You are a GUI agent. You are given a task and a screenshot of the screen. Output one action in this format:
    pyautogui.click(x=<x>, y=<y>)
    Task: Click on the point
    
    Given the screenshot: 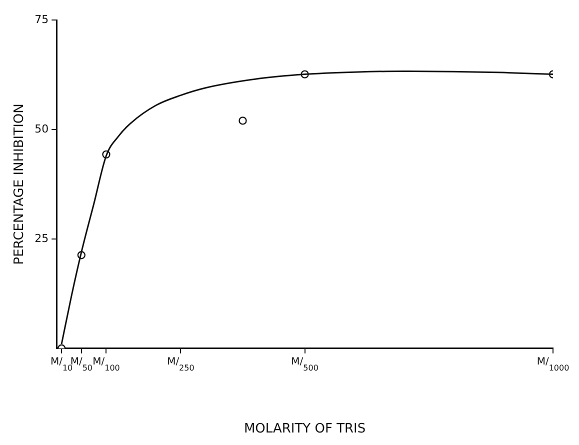 What is the action you would take?
    pyautogui.click(x=242, y=120)
    